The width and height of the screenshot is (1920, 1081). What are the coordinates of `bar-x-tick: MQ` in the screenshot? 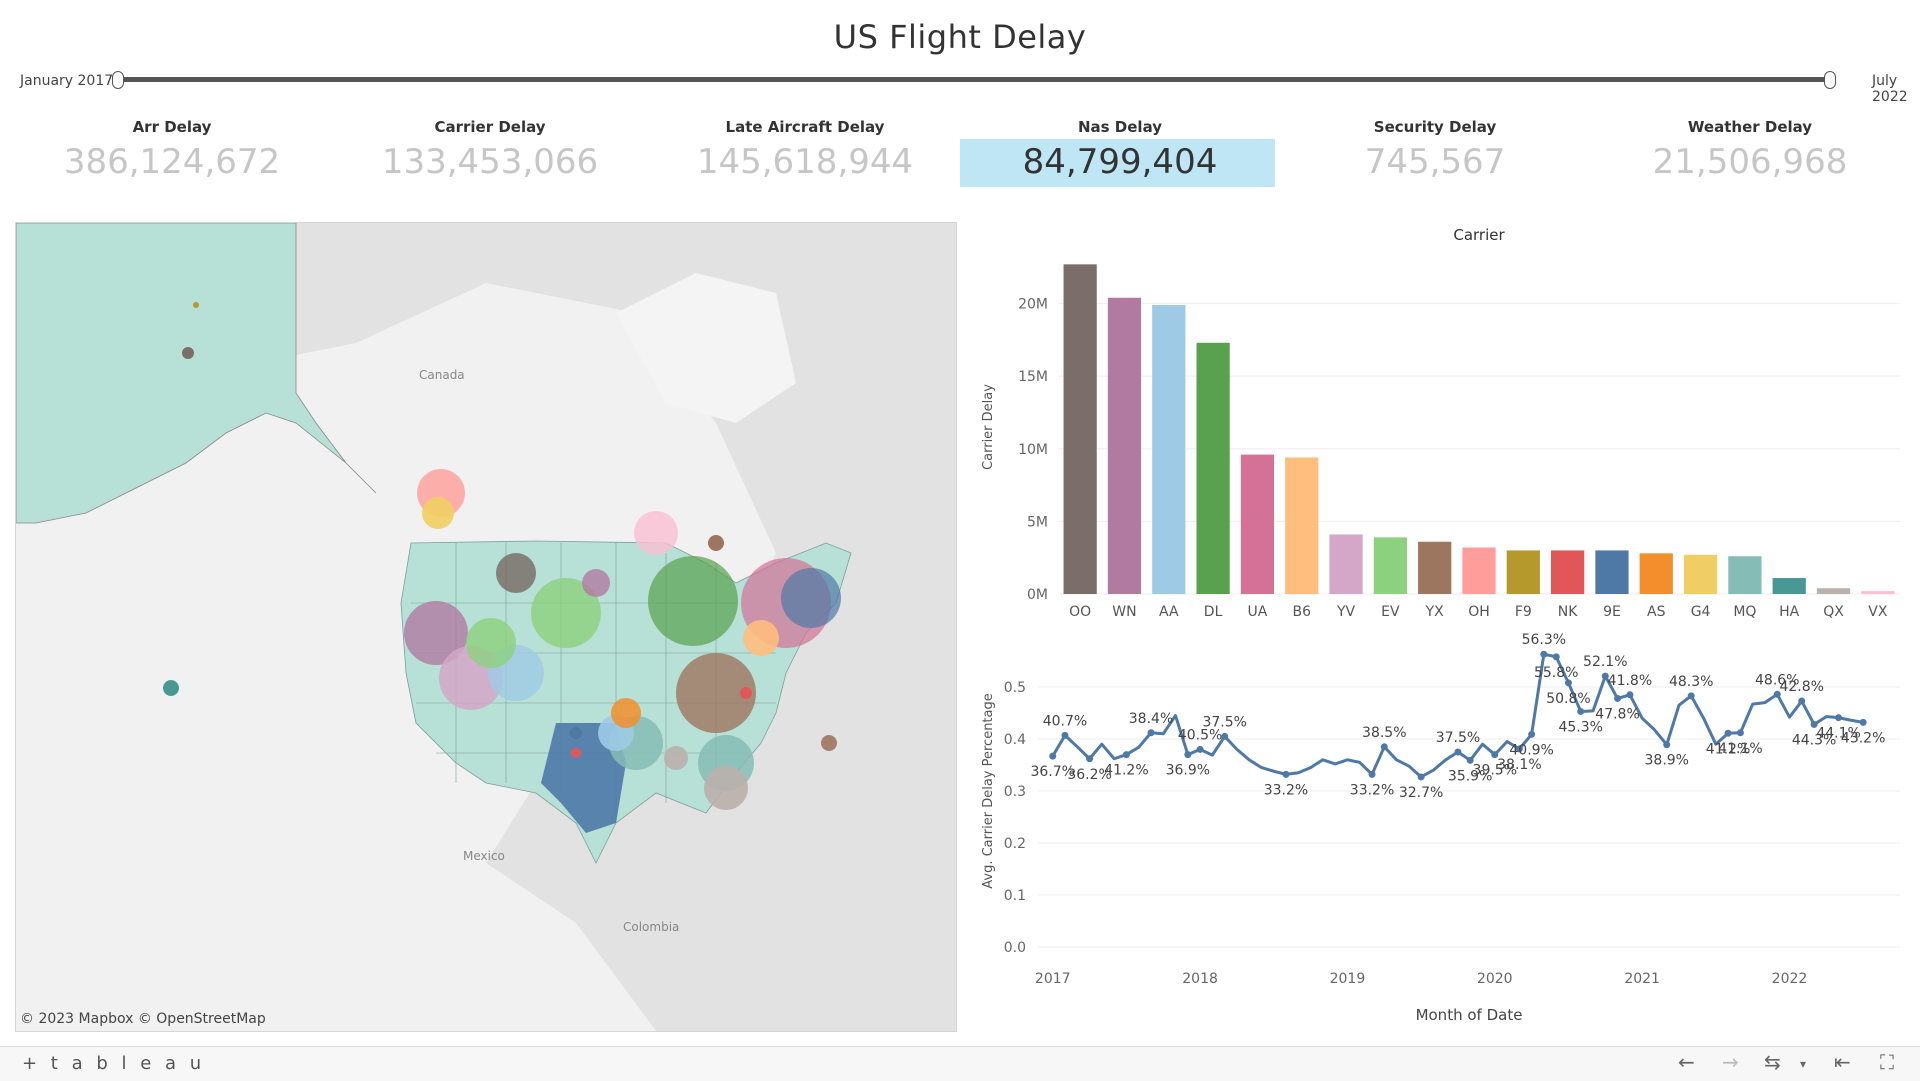 It's located at (1744, 612).